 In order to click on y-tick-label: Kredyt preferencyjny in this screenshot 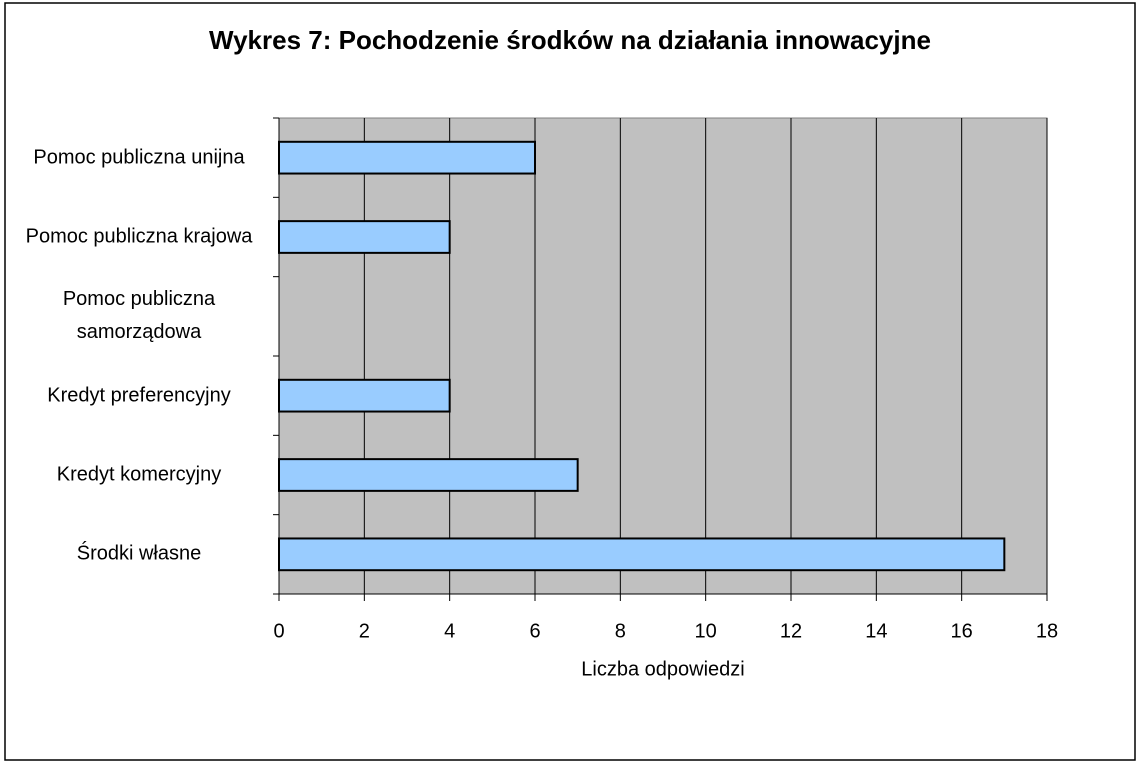, I will do `click(139, 395)`.